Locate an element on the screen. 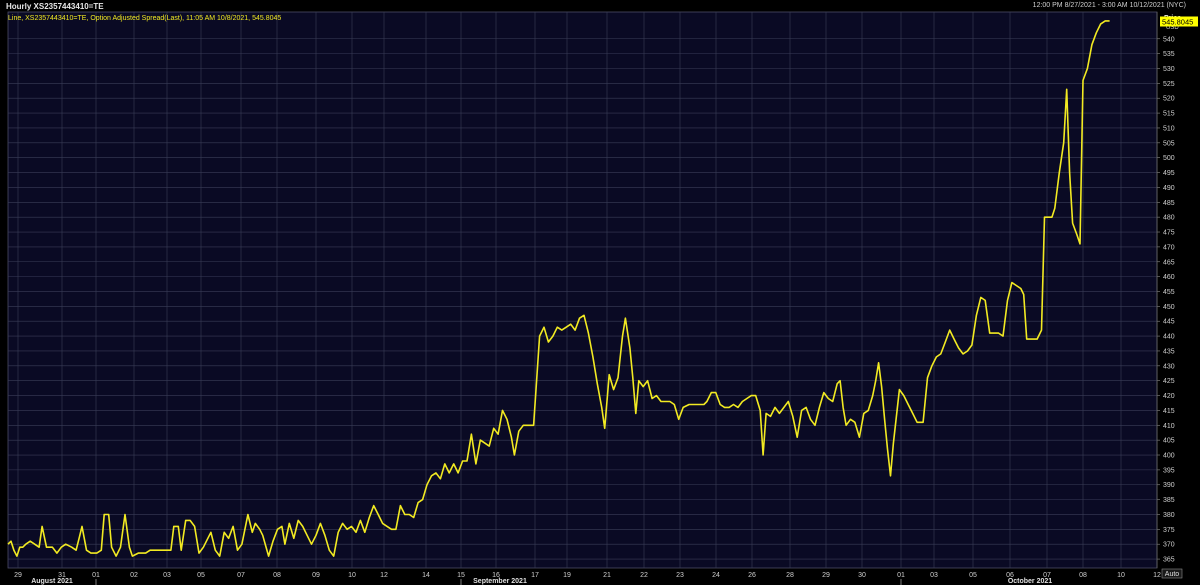 This screenshot has width=1200, height=585. y-tick-label: 405 is located at coordinates (1169, 441).